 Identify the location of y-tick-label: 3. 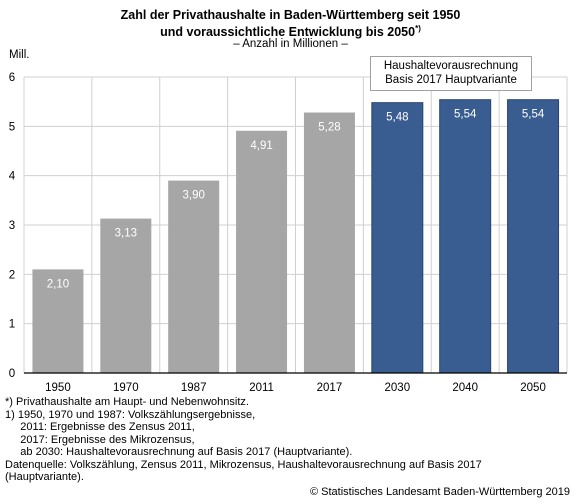
(12, 226).